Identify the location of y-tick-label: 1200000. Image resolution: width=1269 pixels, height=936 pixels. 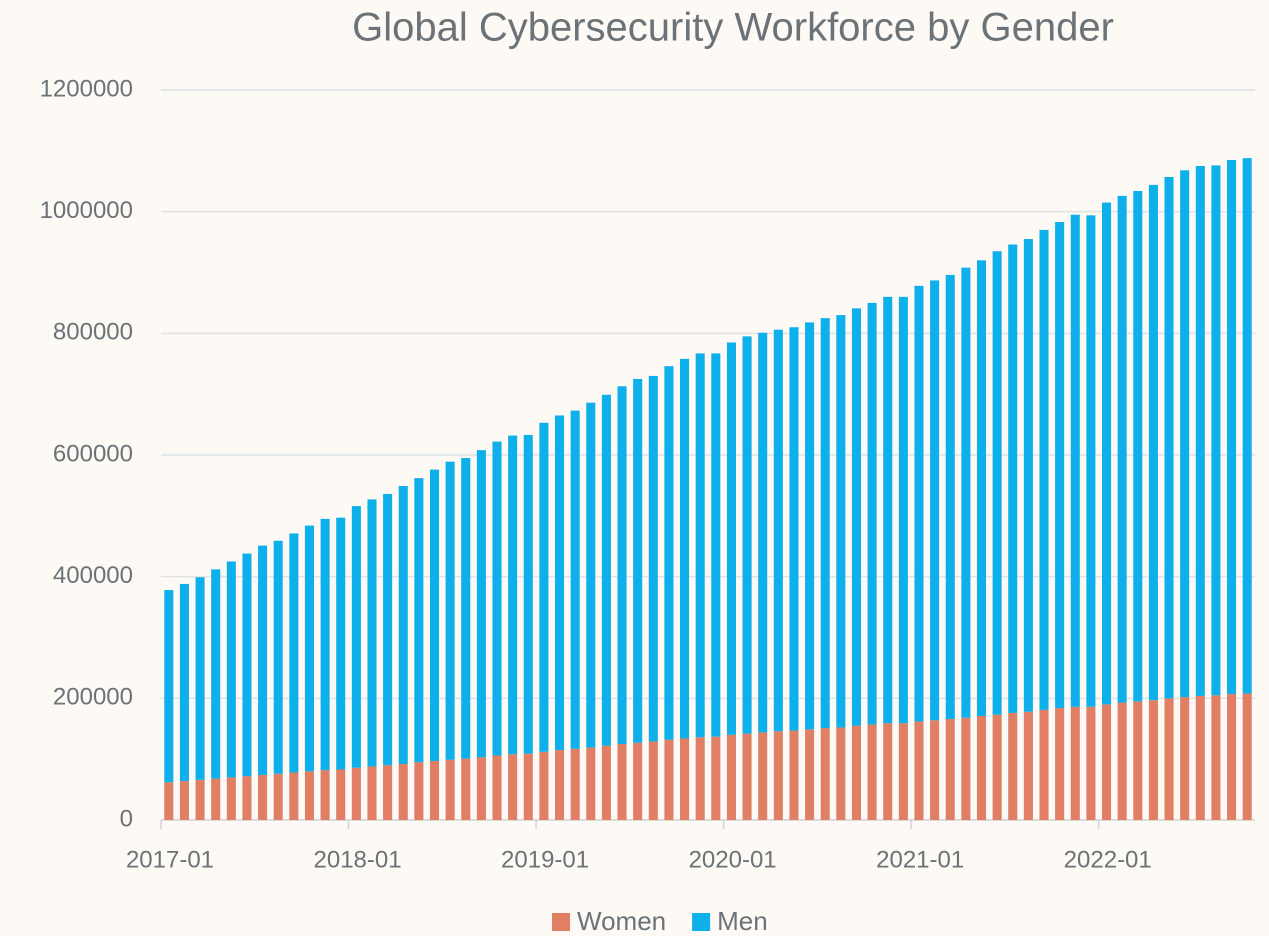
(86, 88).